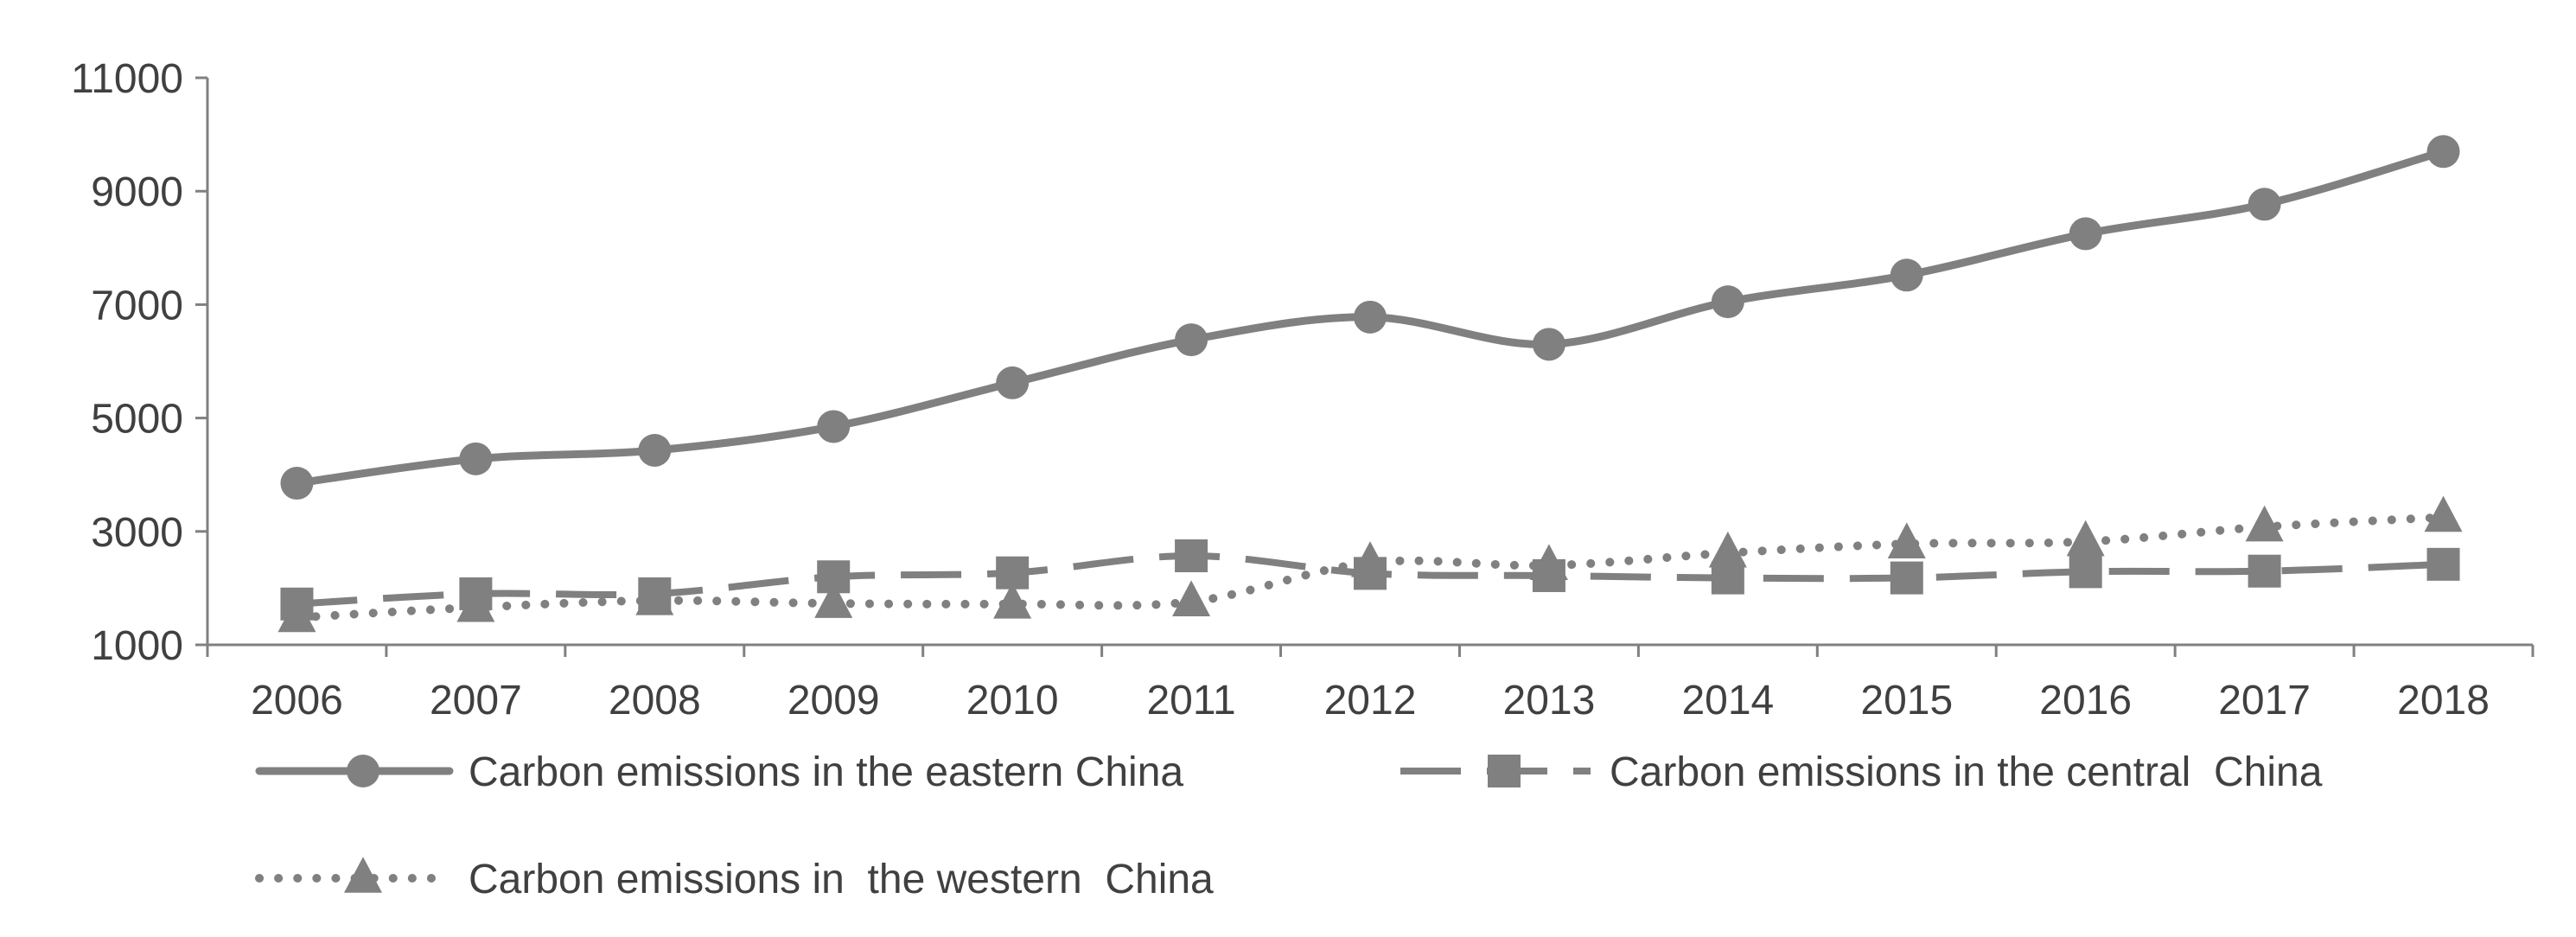 This screenshot has height=937, width=2576. Describe the element at coordinates (137, 192) in the screenshot. I see `y-tick-label: 9000` at that location.